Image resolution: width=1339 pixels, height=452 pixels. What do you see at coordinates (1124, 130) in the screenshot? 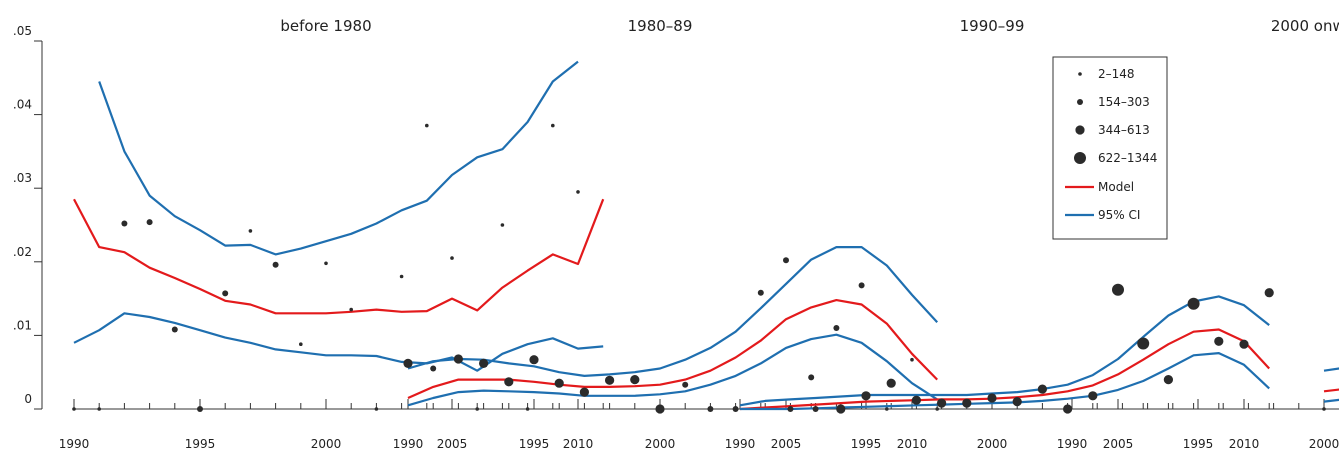
I see `legend-size-3-label: 344–613` at bounding box center [1124, 130].